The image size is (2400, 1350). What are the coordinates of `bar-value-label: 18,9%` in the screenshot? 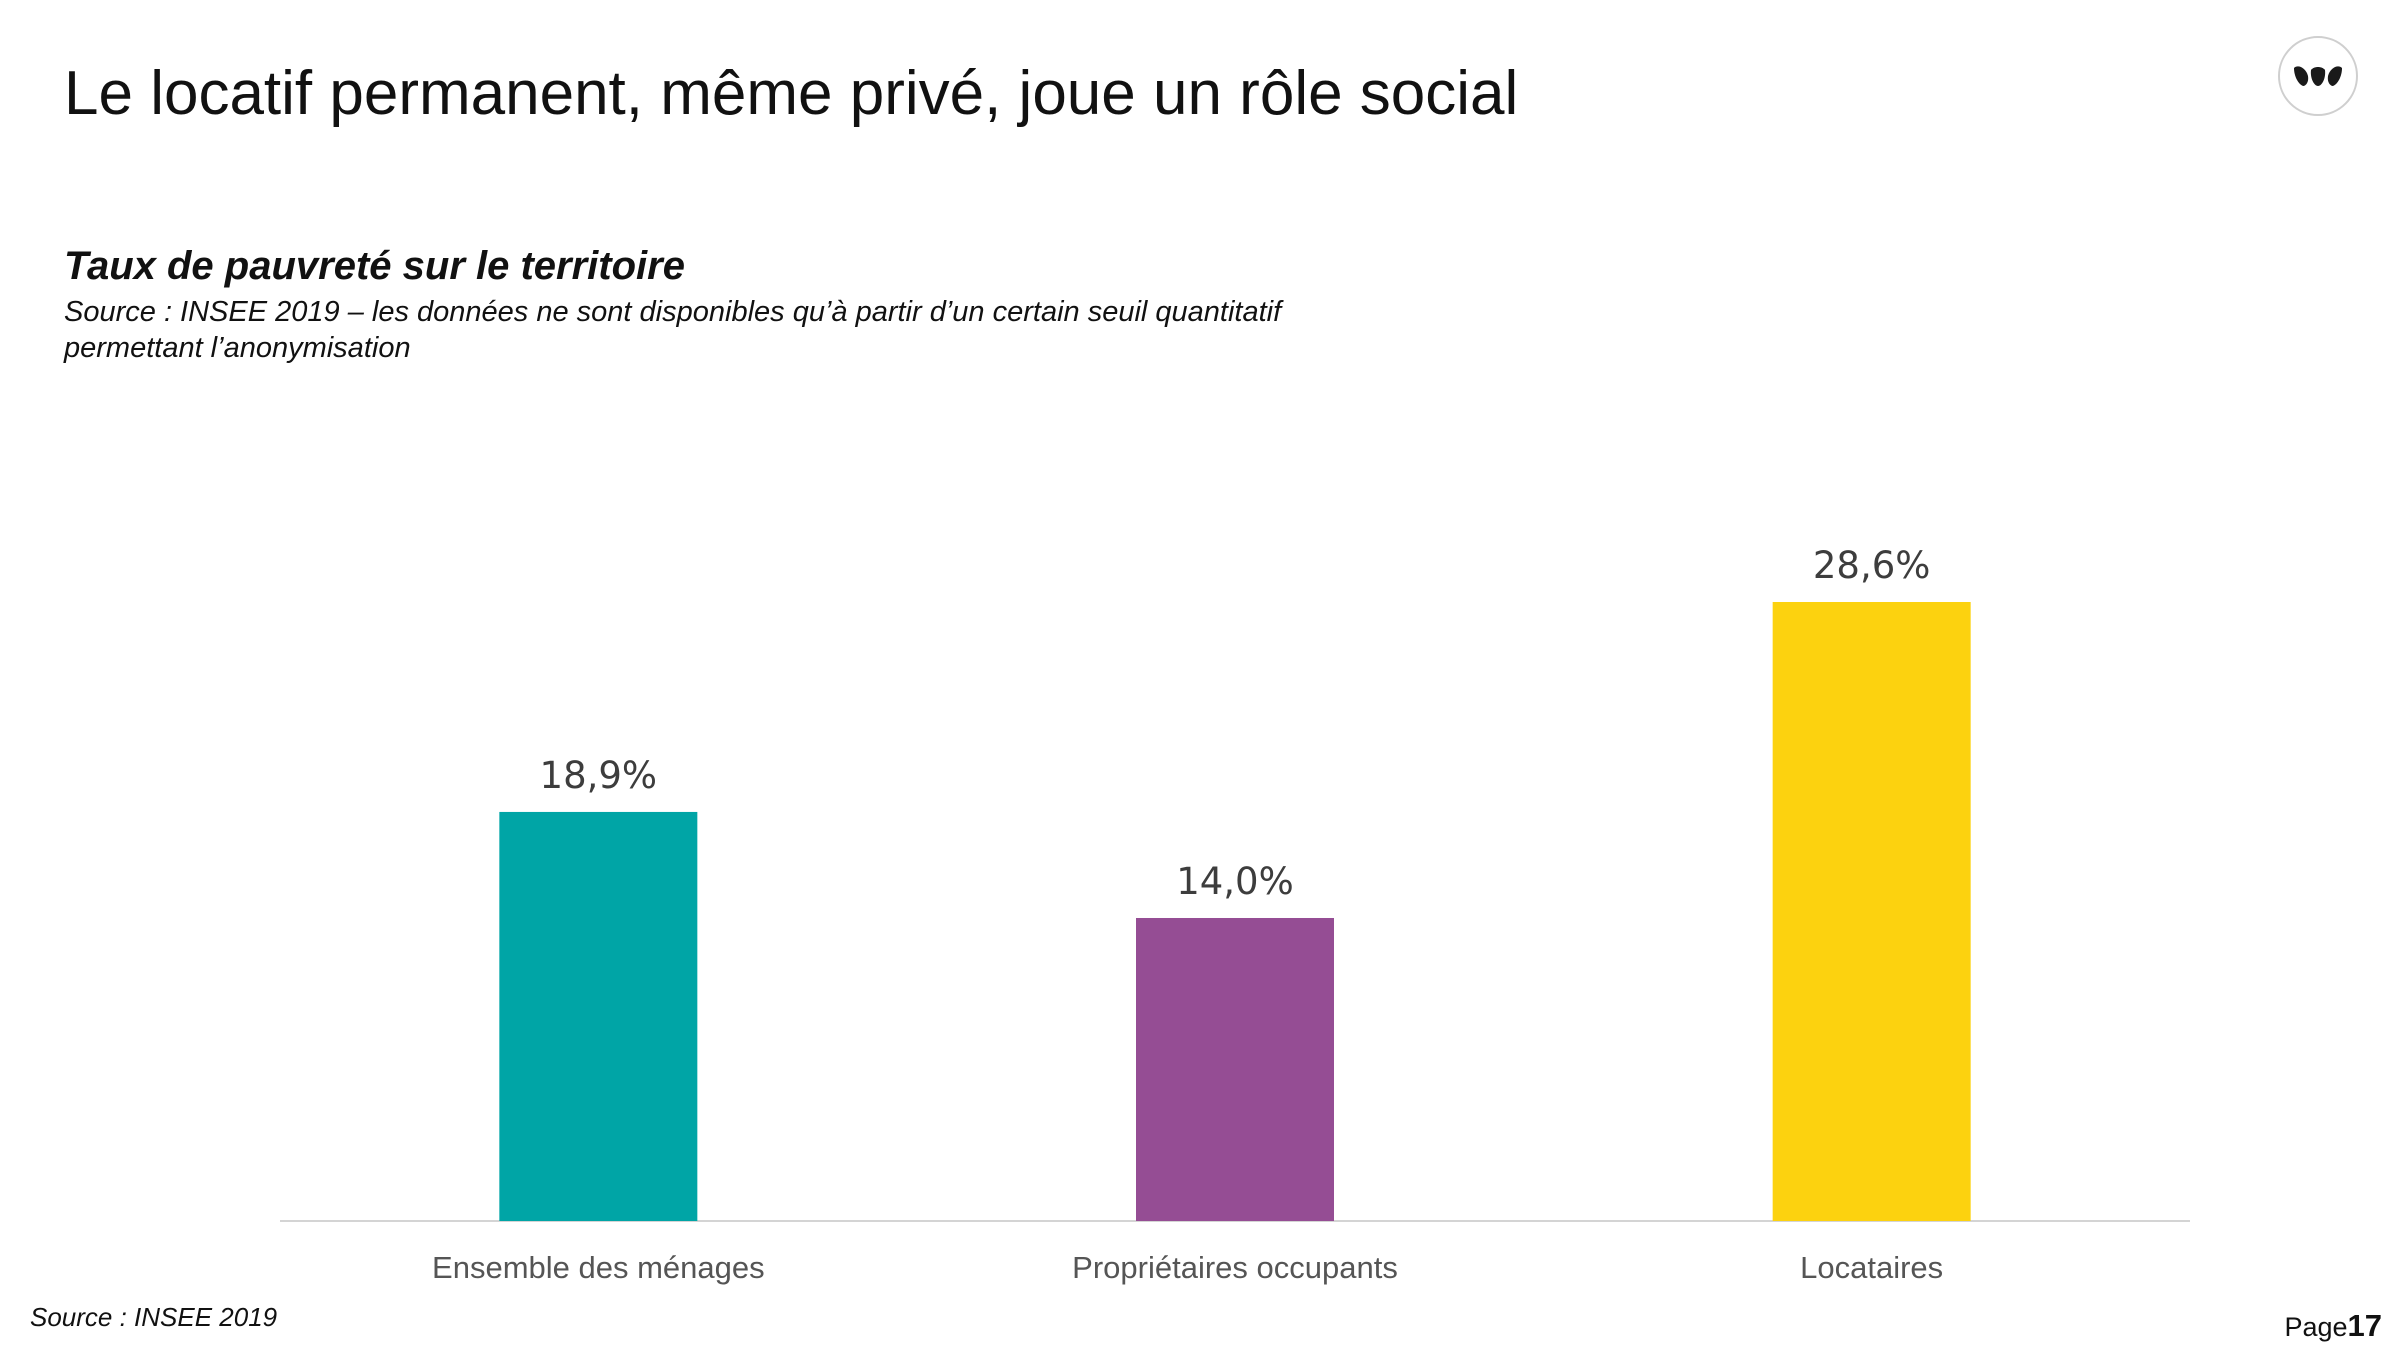 It's located at (599, 775).